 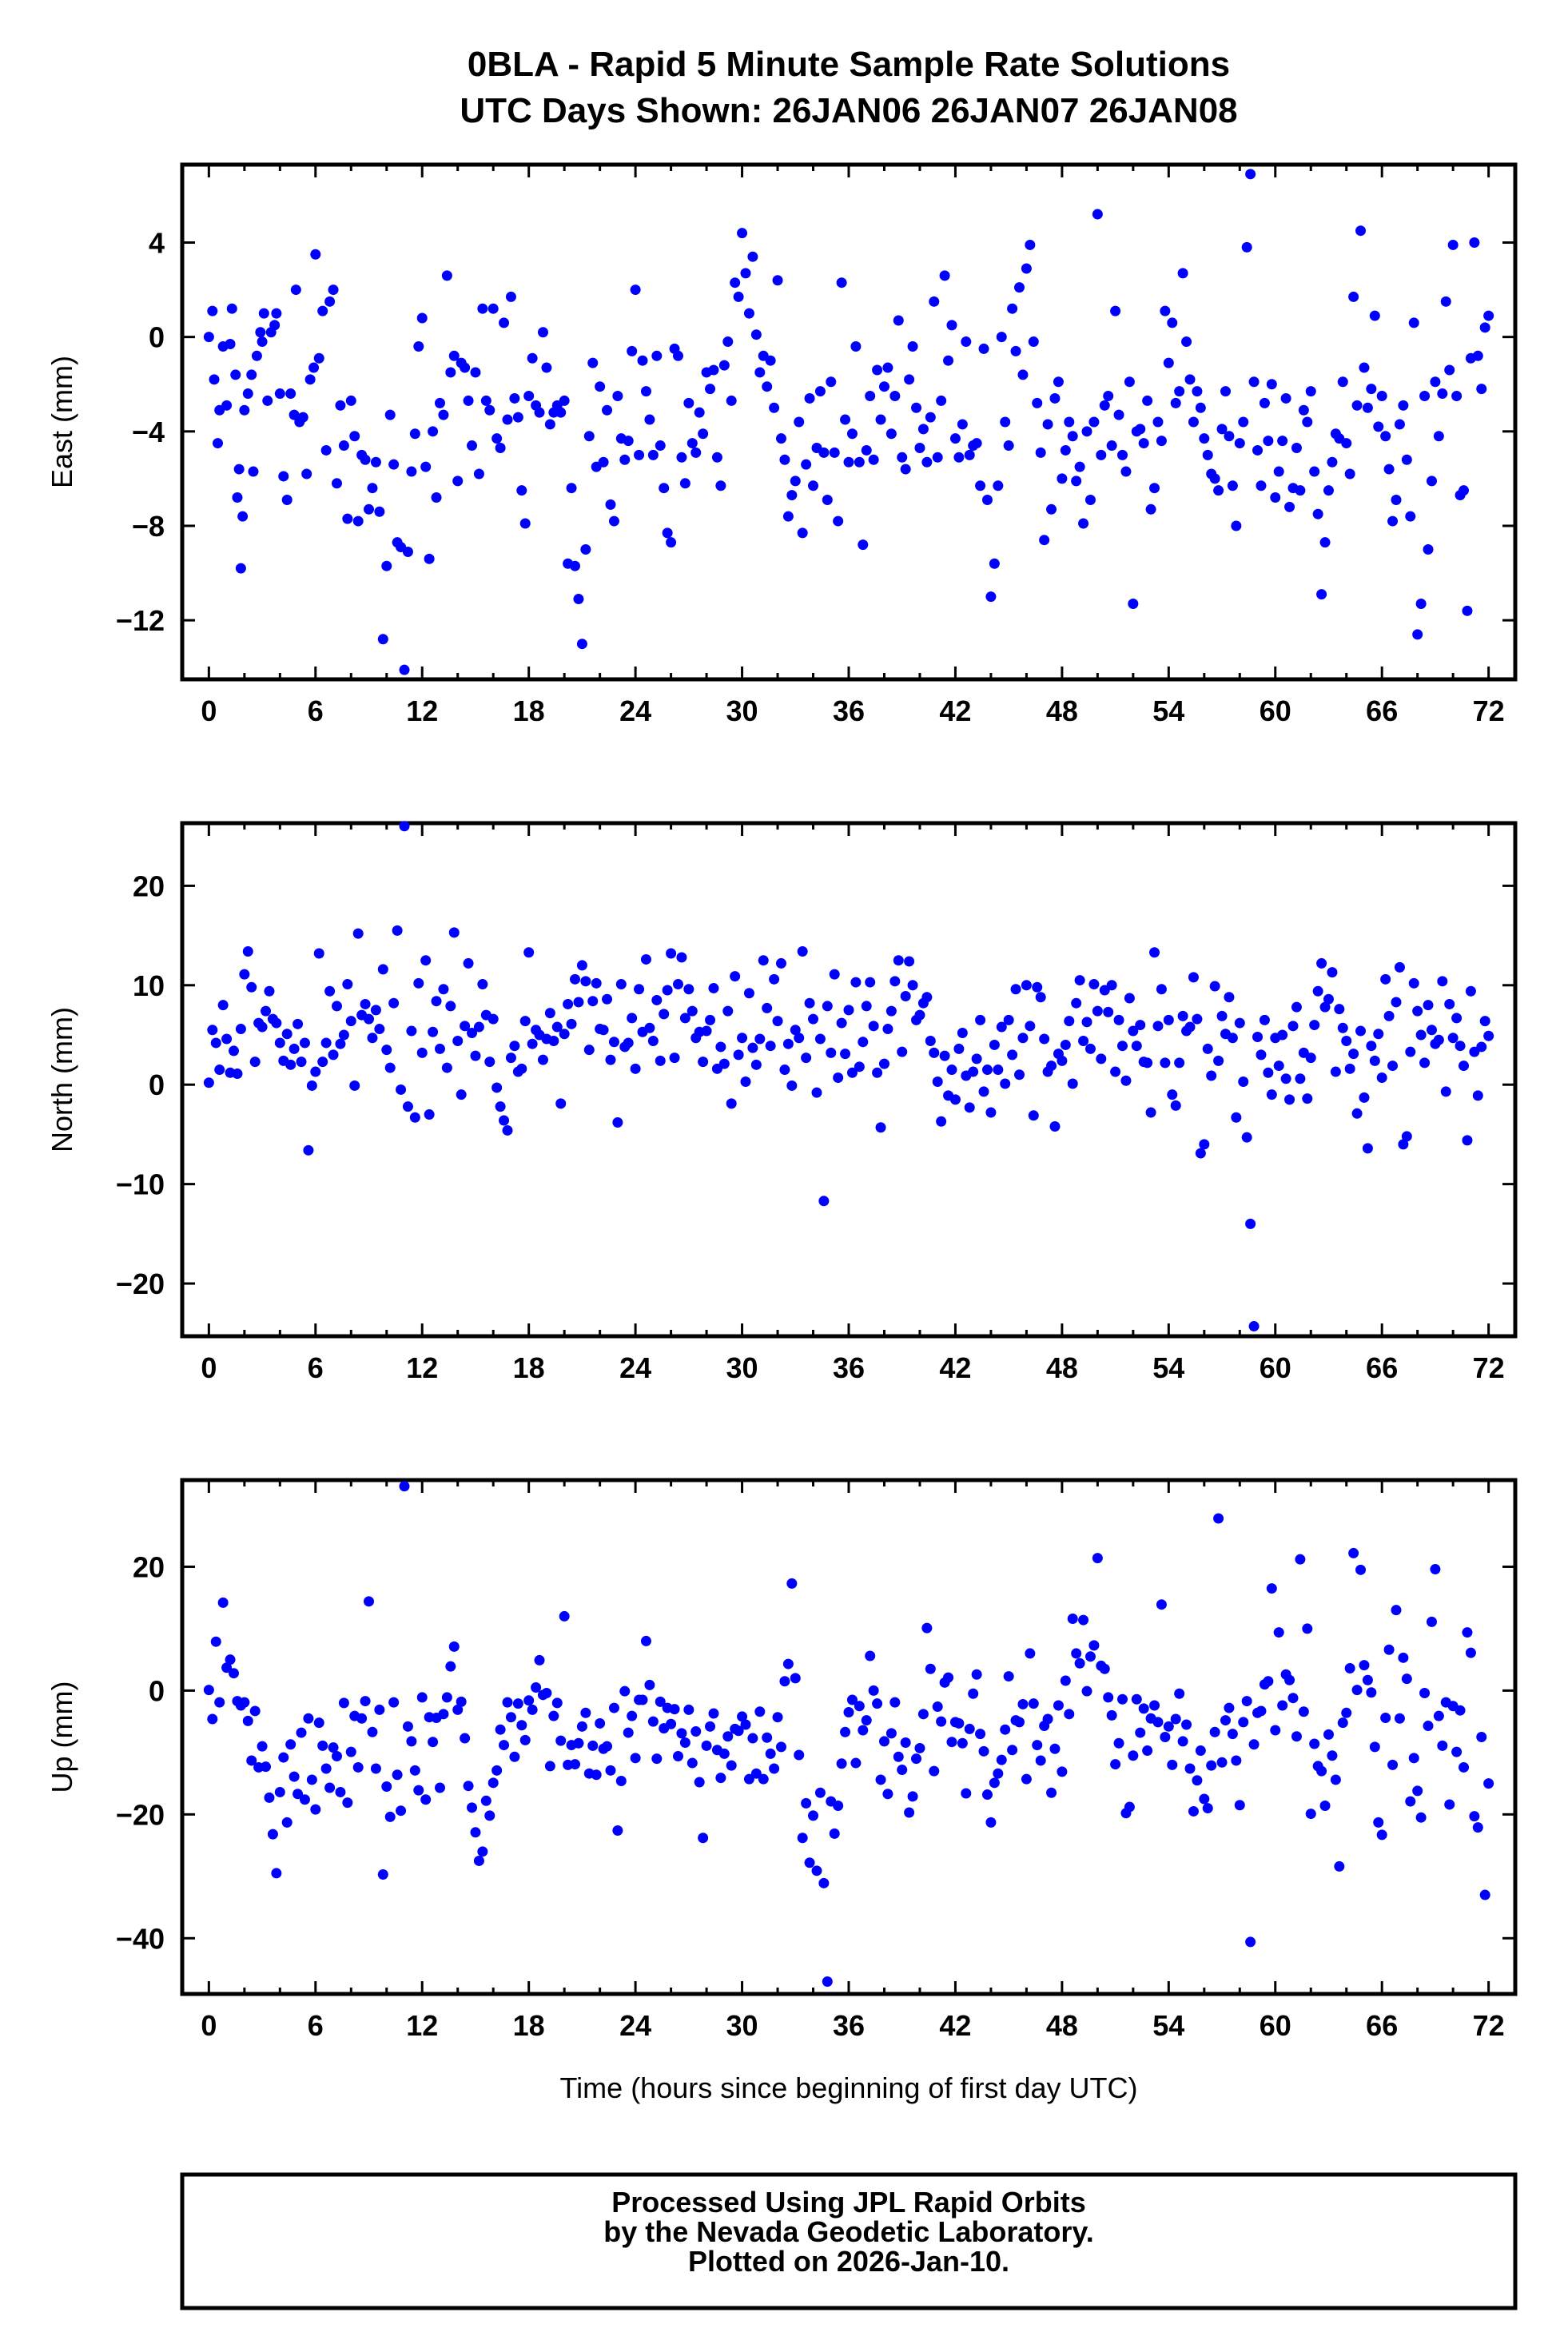 What do you see at coordinates (148, 526) in the screenshot?
I see `east-y-tick-label: −8` at bounding box center [148, 526].